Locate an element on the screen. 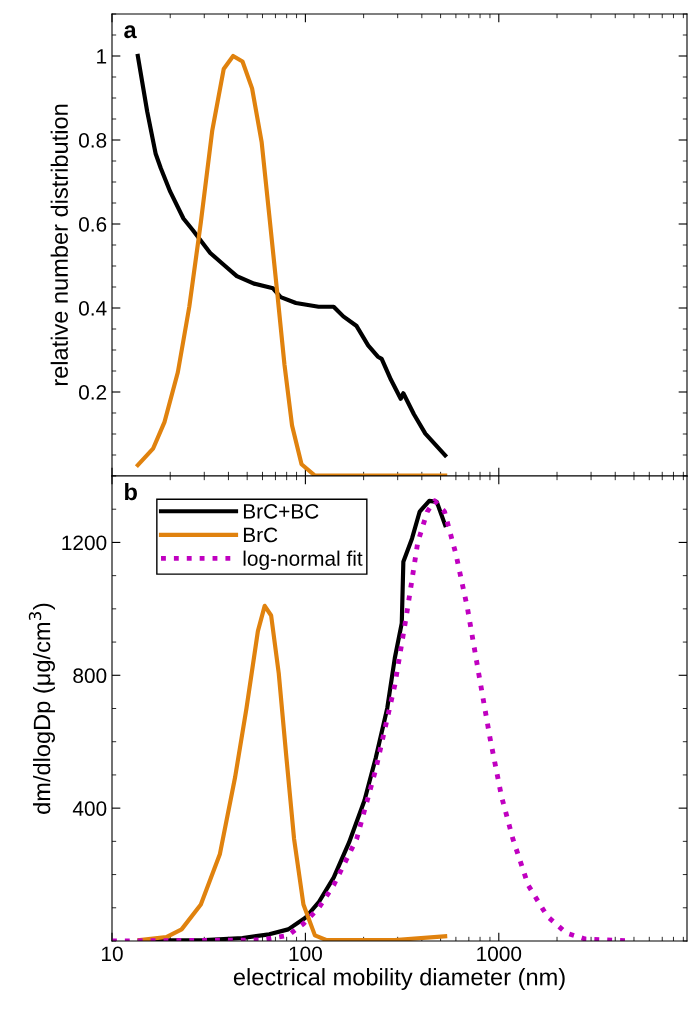 The image size is (689, 1019). y-tick-label: 1 is located at coordinates (102, 56).